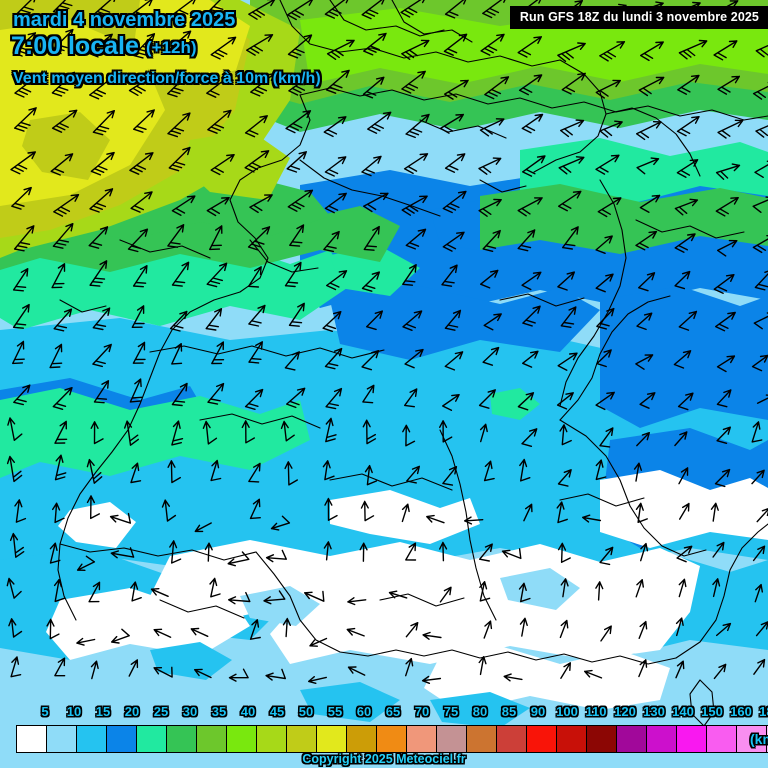  I want to click on legend-tick: 45, so click(277, 711).